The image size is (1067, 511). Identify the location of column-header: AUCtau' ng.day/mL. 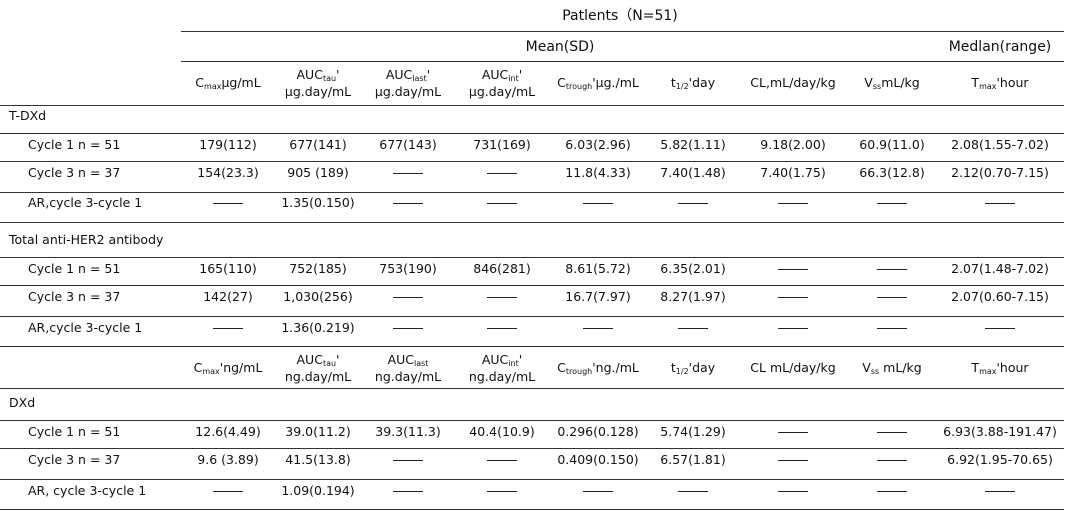
(318, 369).